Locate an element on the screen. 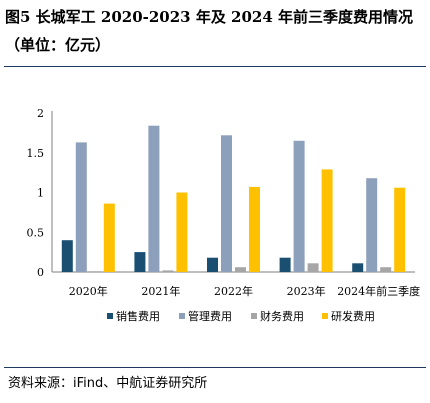 This screenshot has height=403, width=430. y-tick-label: 2 is located at coordinates (40, 113).